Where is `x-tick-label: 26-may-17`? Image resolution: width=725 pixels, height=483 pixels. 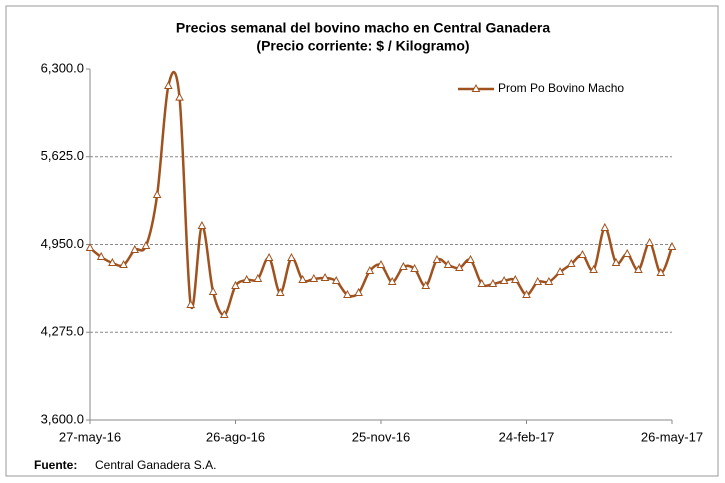
x-tick-label: 26-may-17 is located at coordinates (672, 436).